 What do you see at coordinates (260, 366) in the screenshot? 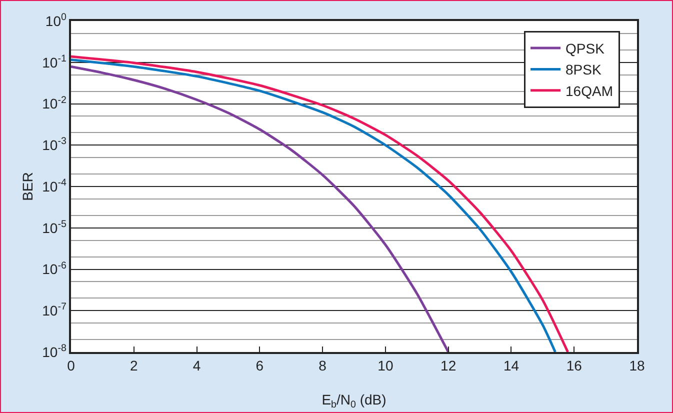
I see `x-tick-label: 6` at bounding box center [260, 366].